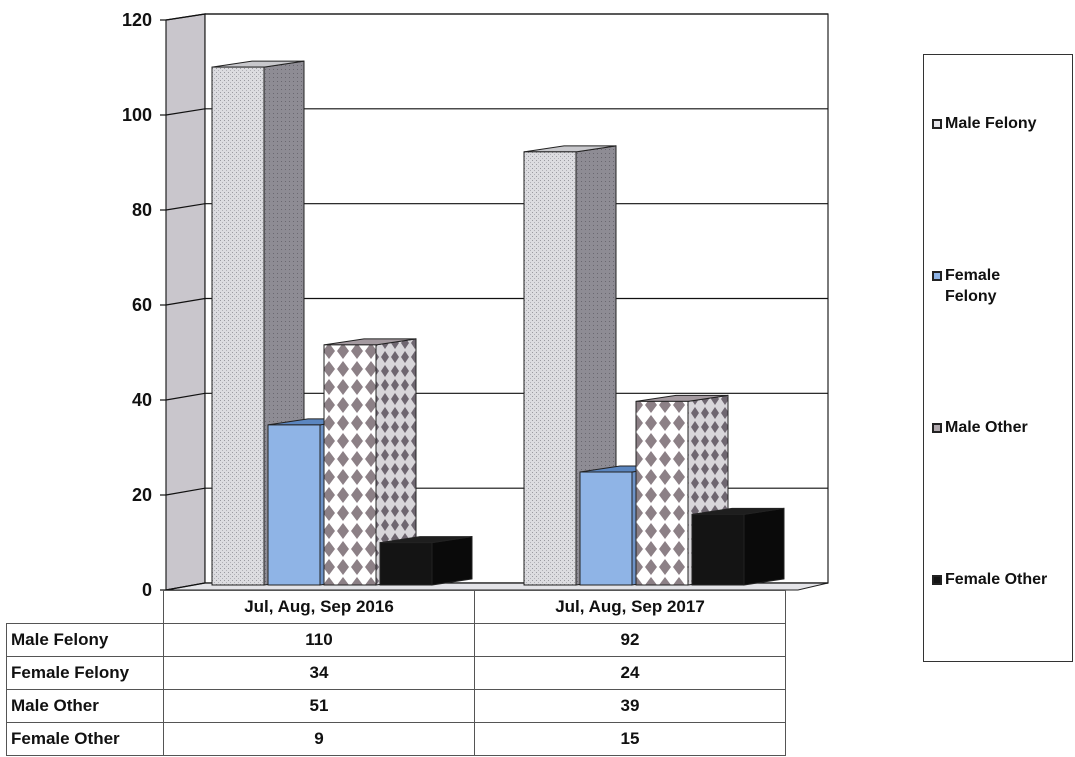  I want to click on legend-item-male-other: Male Other, so click(1002, 427).